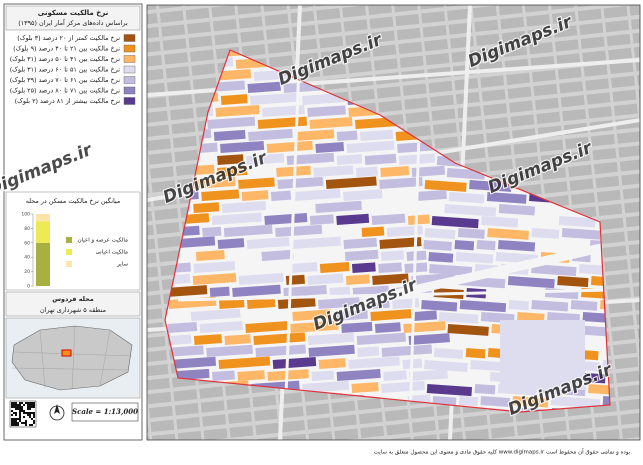 This screenshot has width=643, height=465. What do you see at coordinates (73, 299) in the screenshot?
I see `neighborhood: محله فردوس` at bounding box center [73, 299].